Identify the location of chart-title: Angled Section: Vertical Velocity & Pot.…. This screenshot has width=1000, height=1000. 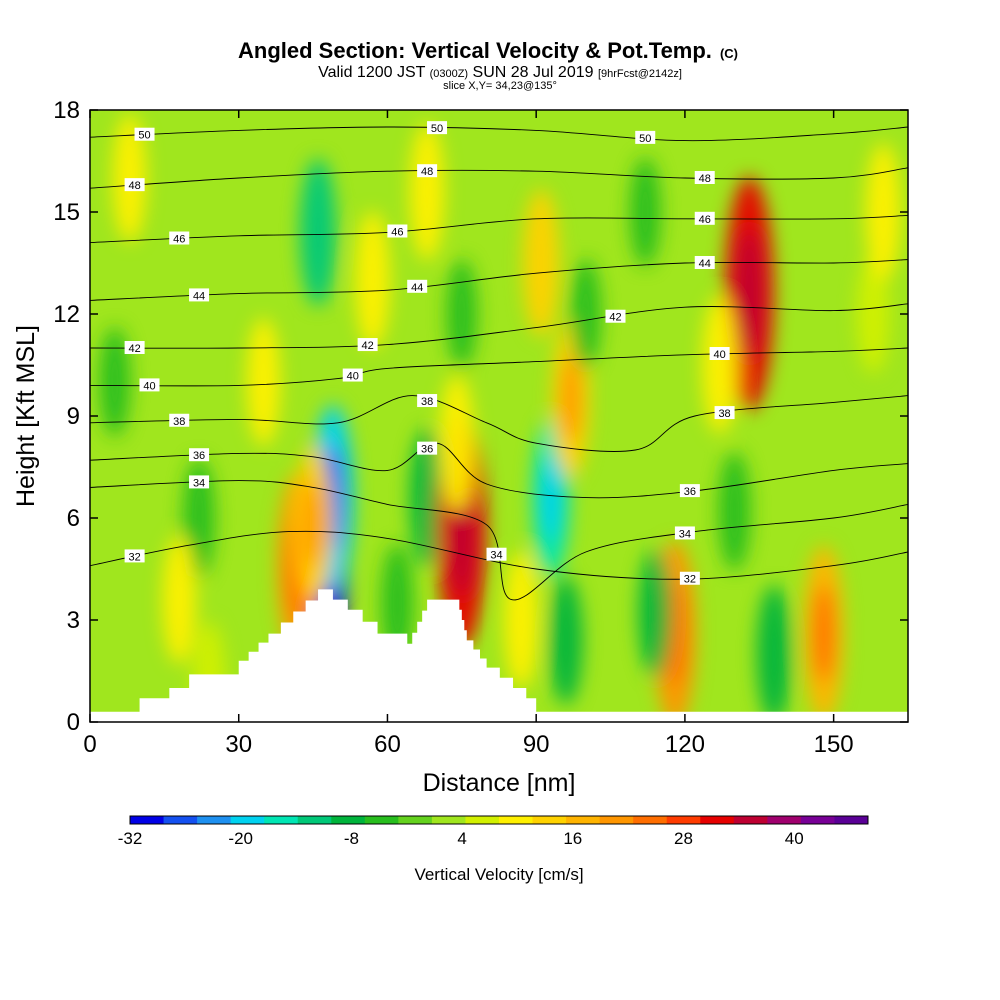
(488, 50).